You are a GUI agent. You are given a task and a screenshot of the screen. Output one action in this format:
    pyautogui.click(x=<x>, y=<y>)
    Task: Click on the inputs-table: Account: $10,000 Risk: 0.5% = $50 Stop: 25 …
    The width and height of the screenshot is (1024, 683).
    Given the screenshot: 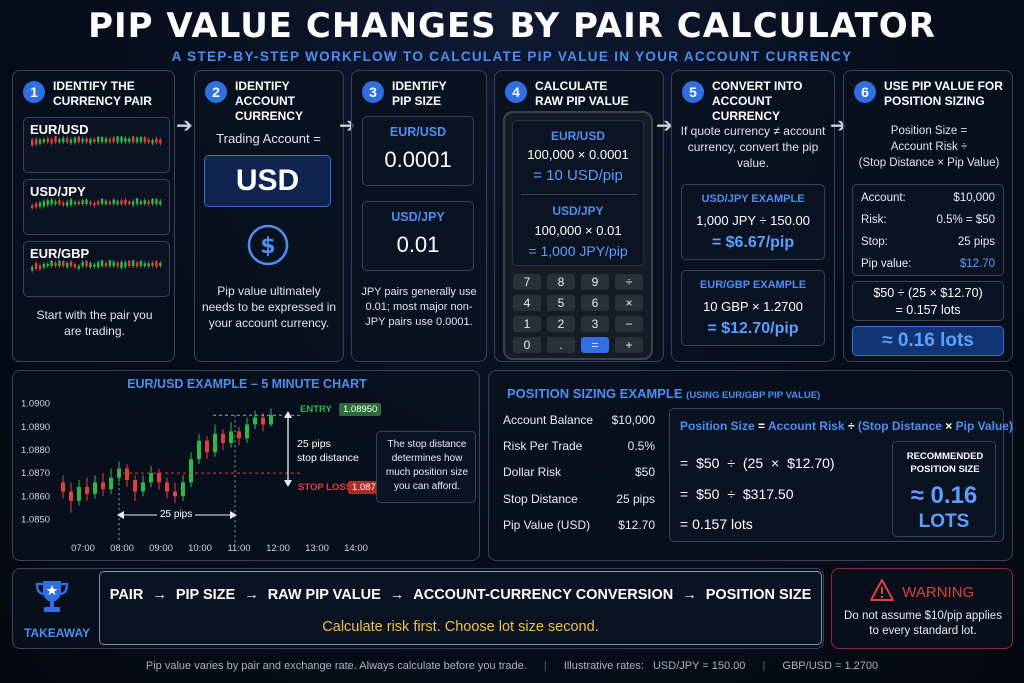 What is the action you would take?
    pyautogui.click(x=928, y=230)
    